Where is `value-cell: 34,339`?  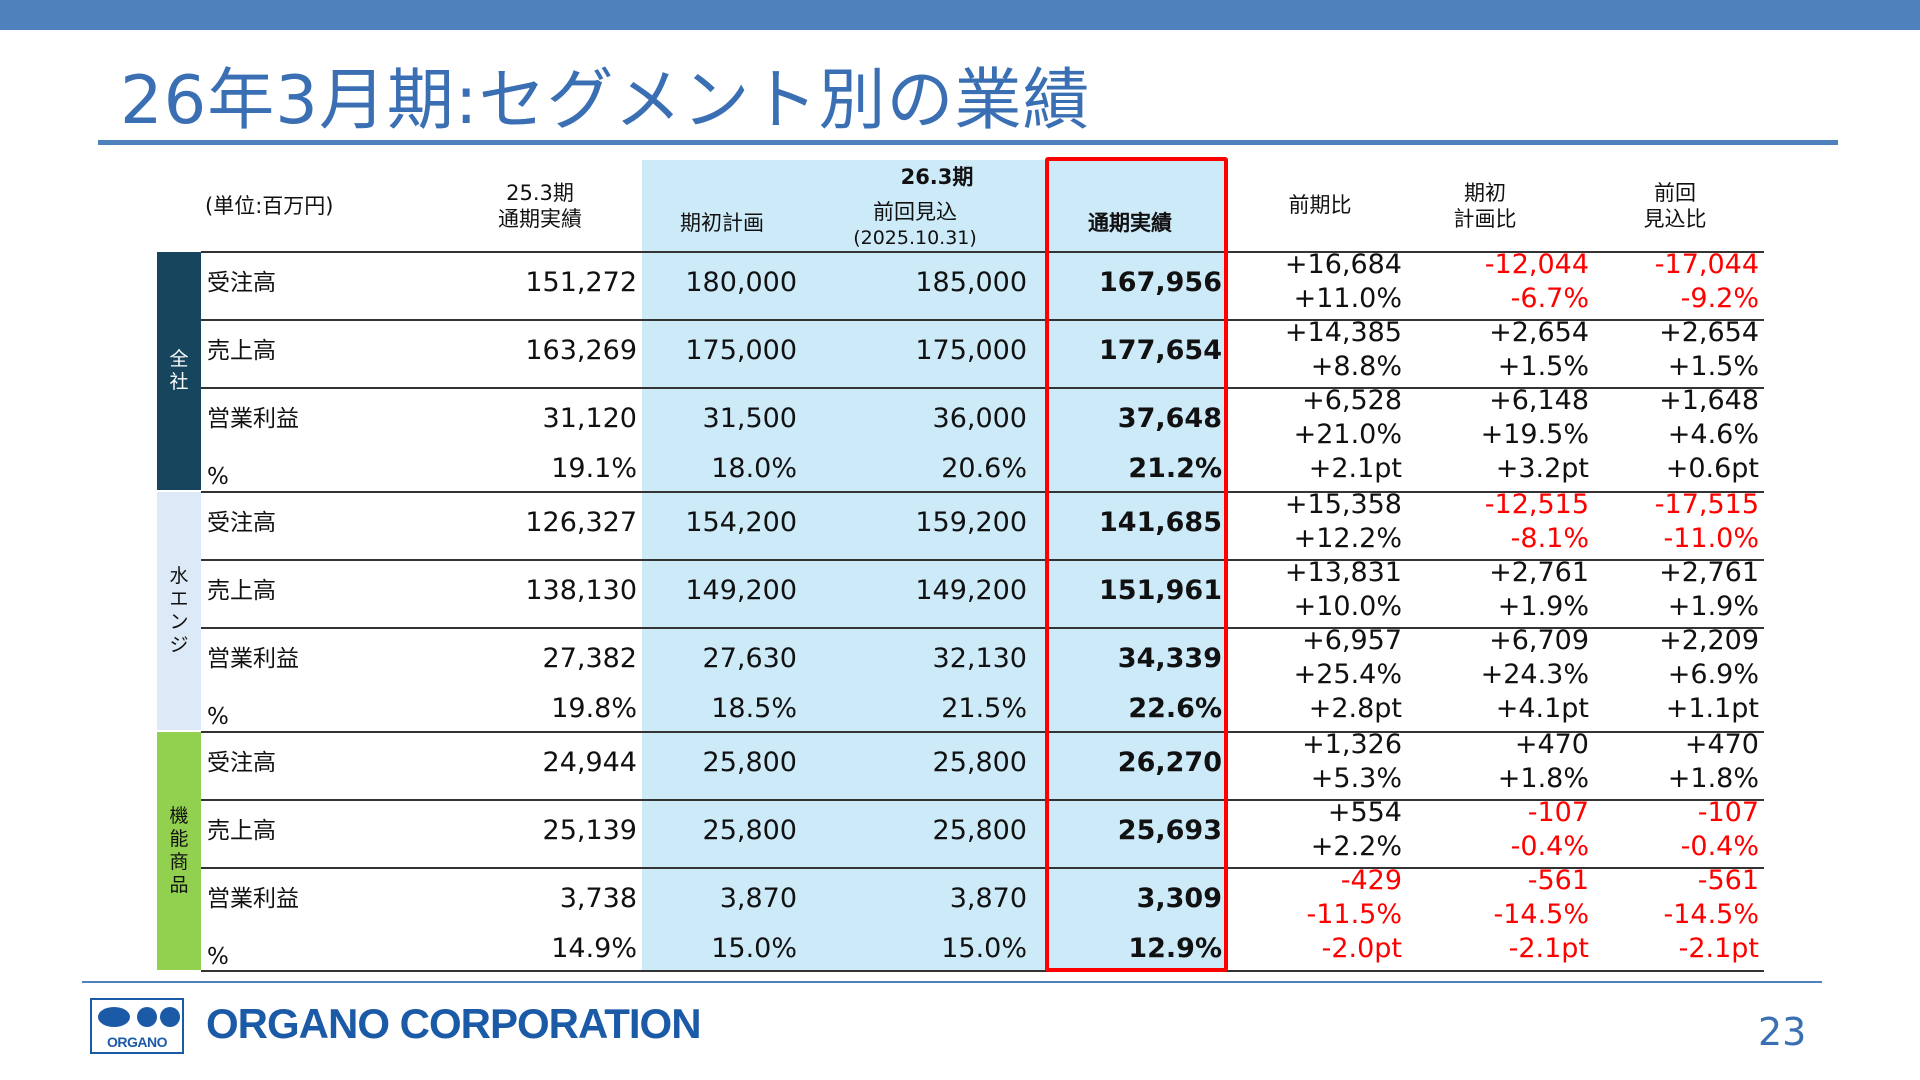 value-cell: 34,339 is located at coordinates (1169, 658).